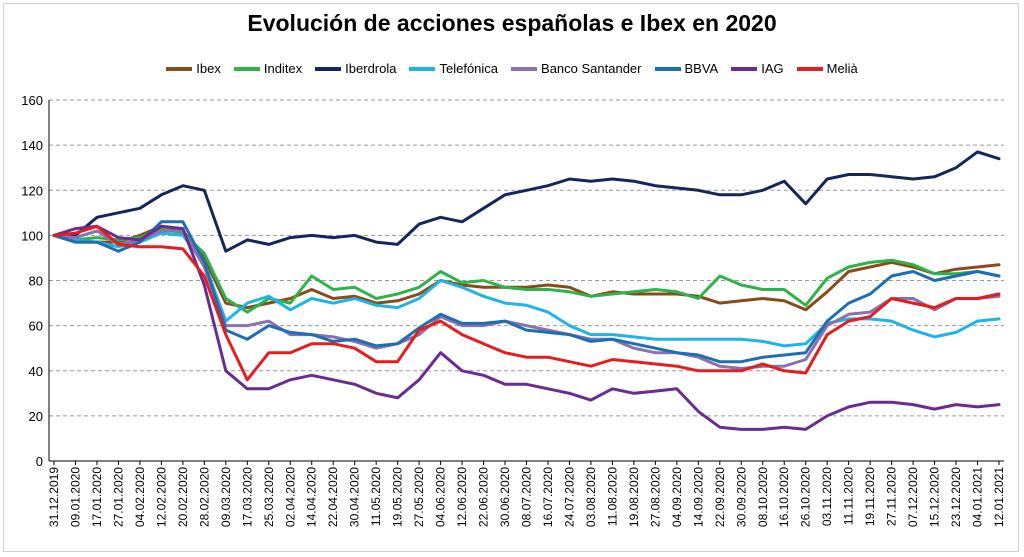 This screenshot has width=1024, height=557. I want to click on y-tick-label: 160, so click(32, 100).